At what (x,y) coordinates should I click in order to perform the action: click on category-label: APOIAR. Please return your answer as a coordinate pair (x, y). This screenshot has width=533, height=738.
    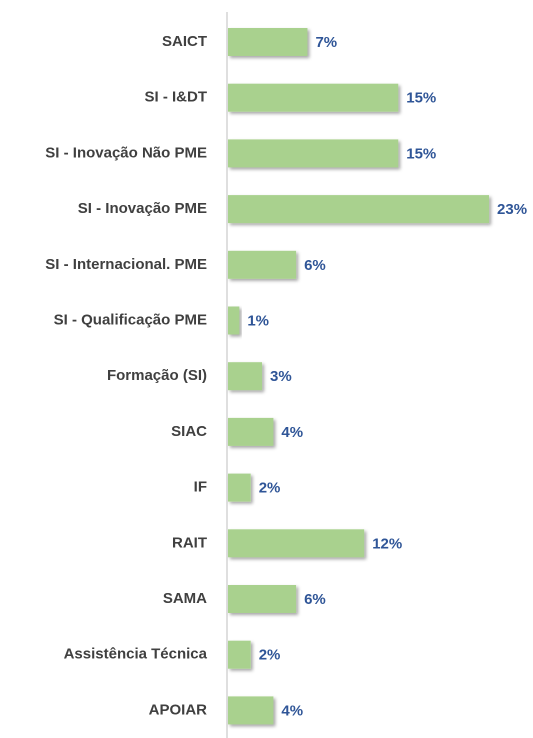
    Looking at the image, I should click on (178, 709).